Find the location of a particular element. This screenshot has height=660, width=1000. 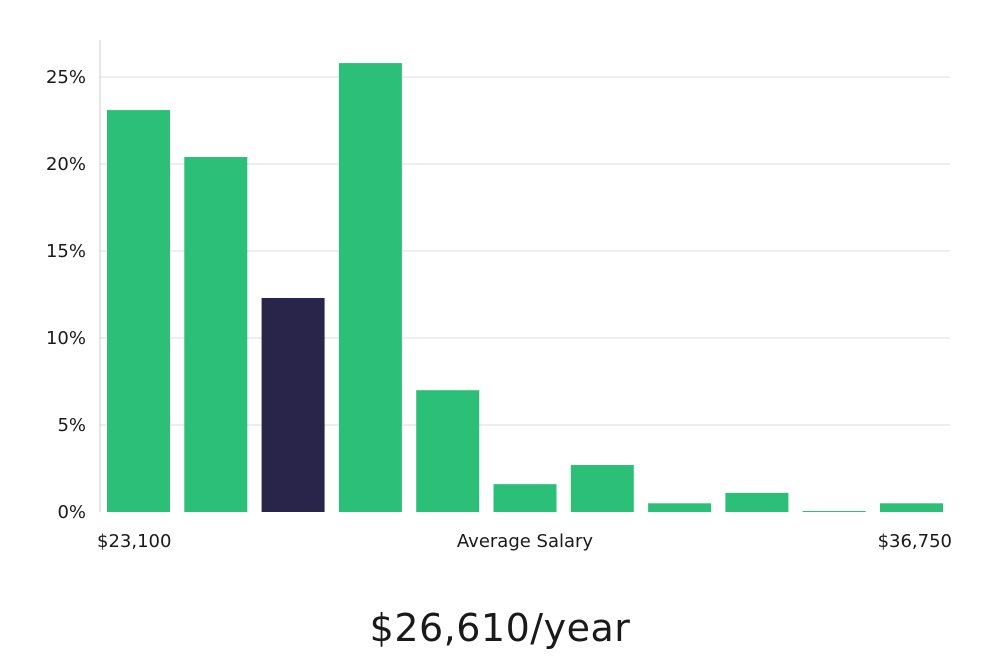

y-tick-label: 20% is located at coordinates (66, 164).